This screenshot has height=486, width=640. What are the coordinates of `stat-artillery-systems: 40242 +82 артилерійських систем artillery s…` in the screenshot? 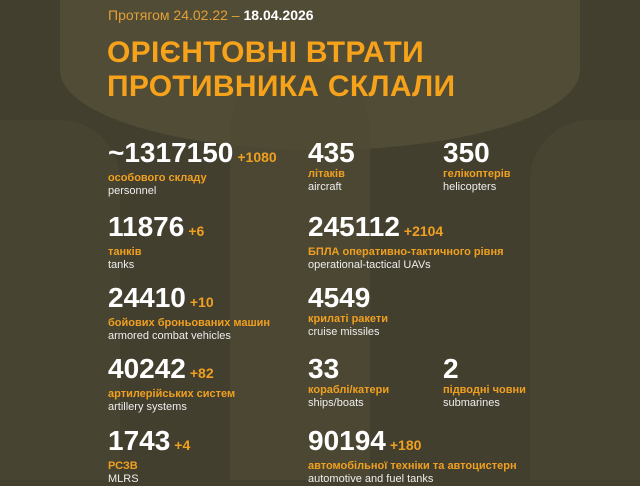 It's located at (171, 384).